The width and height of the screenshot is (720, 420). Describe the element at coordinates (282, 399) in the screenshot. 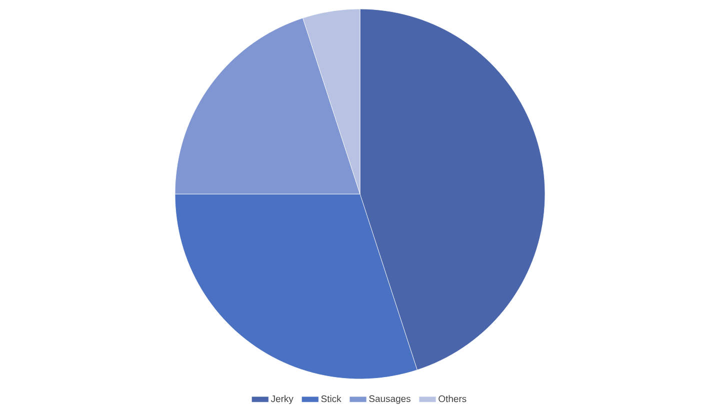

I see `legend-label: Jerky` at that location.